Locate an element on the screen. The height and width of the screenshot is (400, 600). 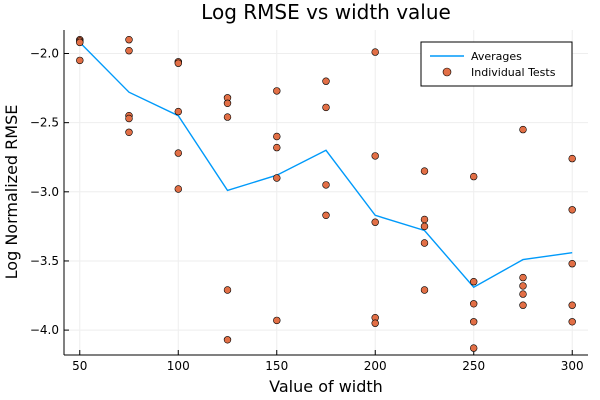
x-tick-label: 100 is located at coordinates (178, 366).